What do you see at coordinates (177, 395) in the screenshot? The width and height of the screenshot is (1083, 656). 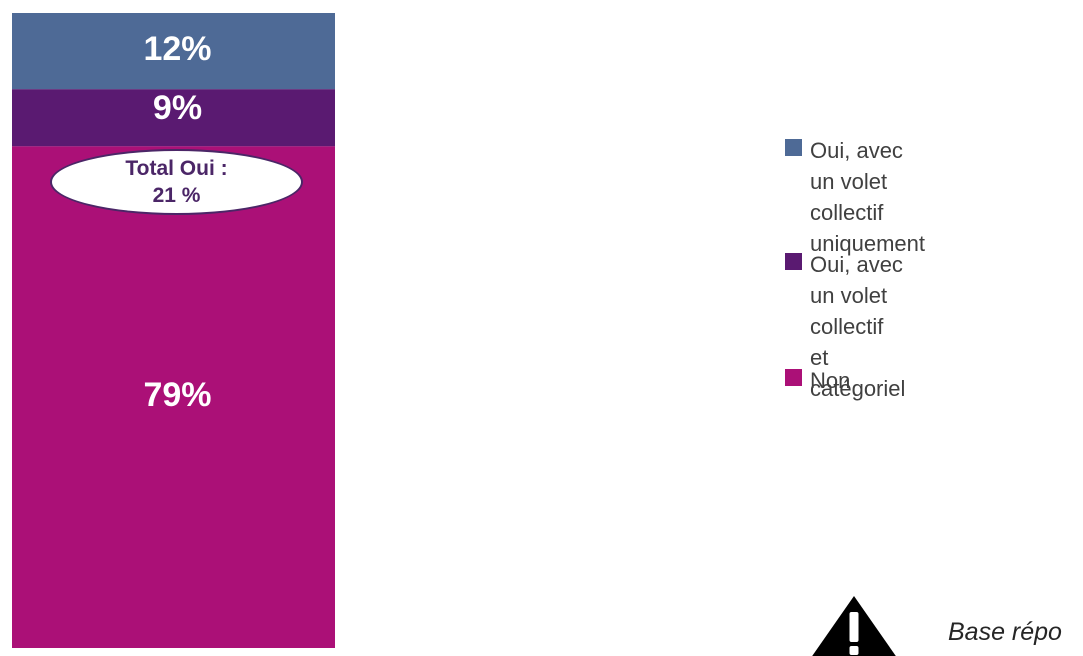 I see `data-label: 79%` at bounding box center [177, 395].